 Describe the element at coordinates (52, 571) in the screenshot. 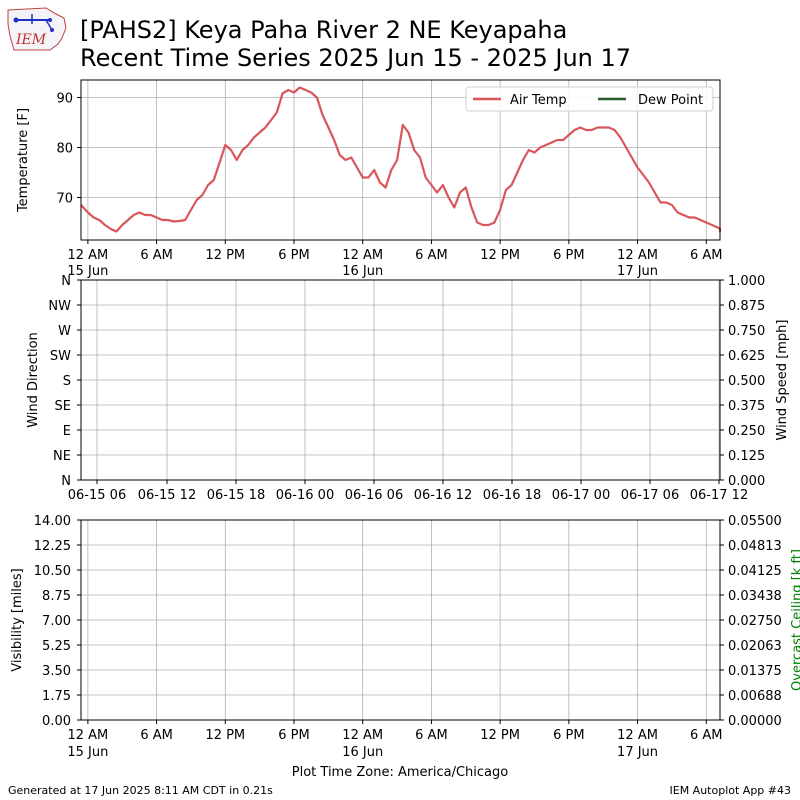

I see `visibility-tick-label: 10.50` at that location.